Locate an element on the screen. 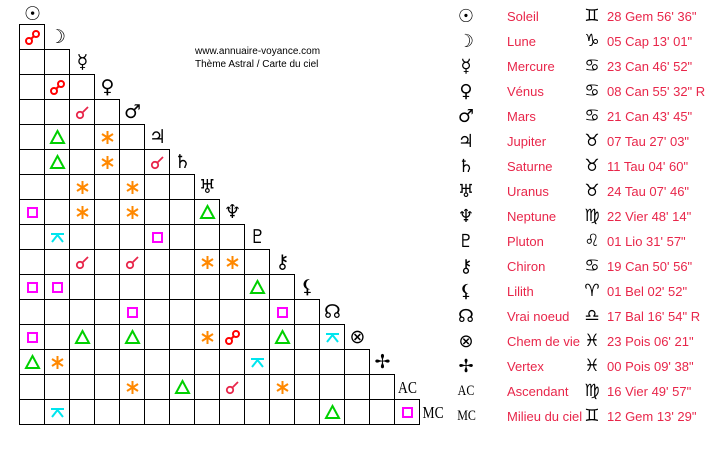 The image size is (705, 450). chiron-icon: ⚷ is located at coordinates (282, 262).